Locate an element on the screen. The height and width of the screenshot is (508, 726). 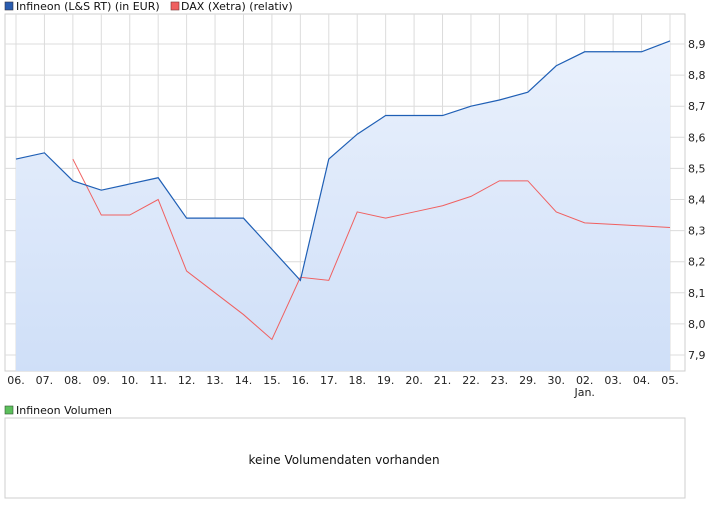
y-tick-label: 8,5 is located at coordinates (697, 168).